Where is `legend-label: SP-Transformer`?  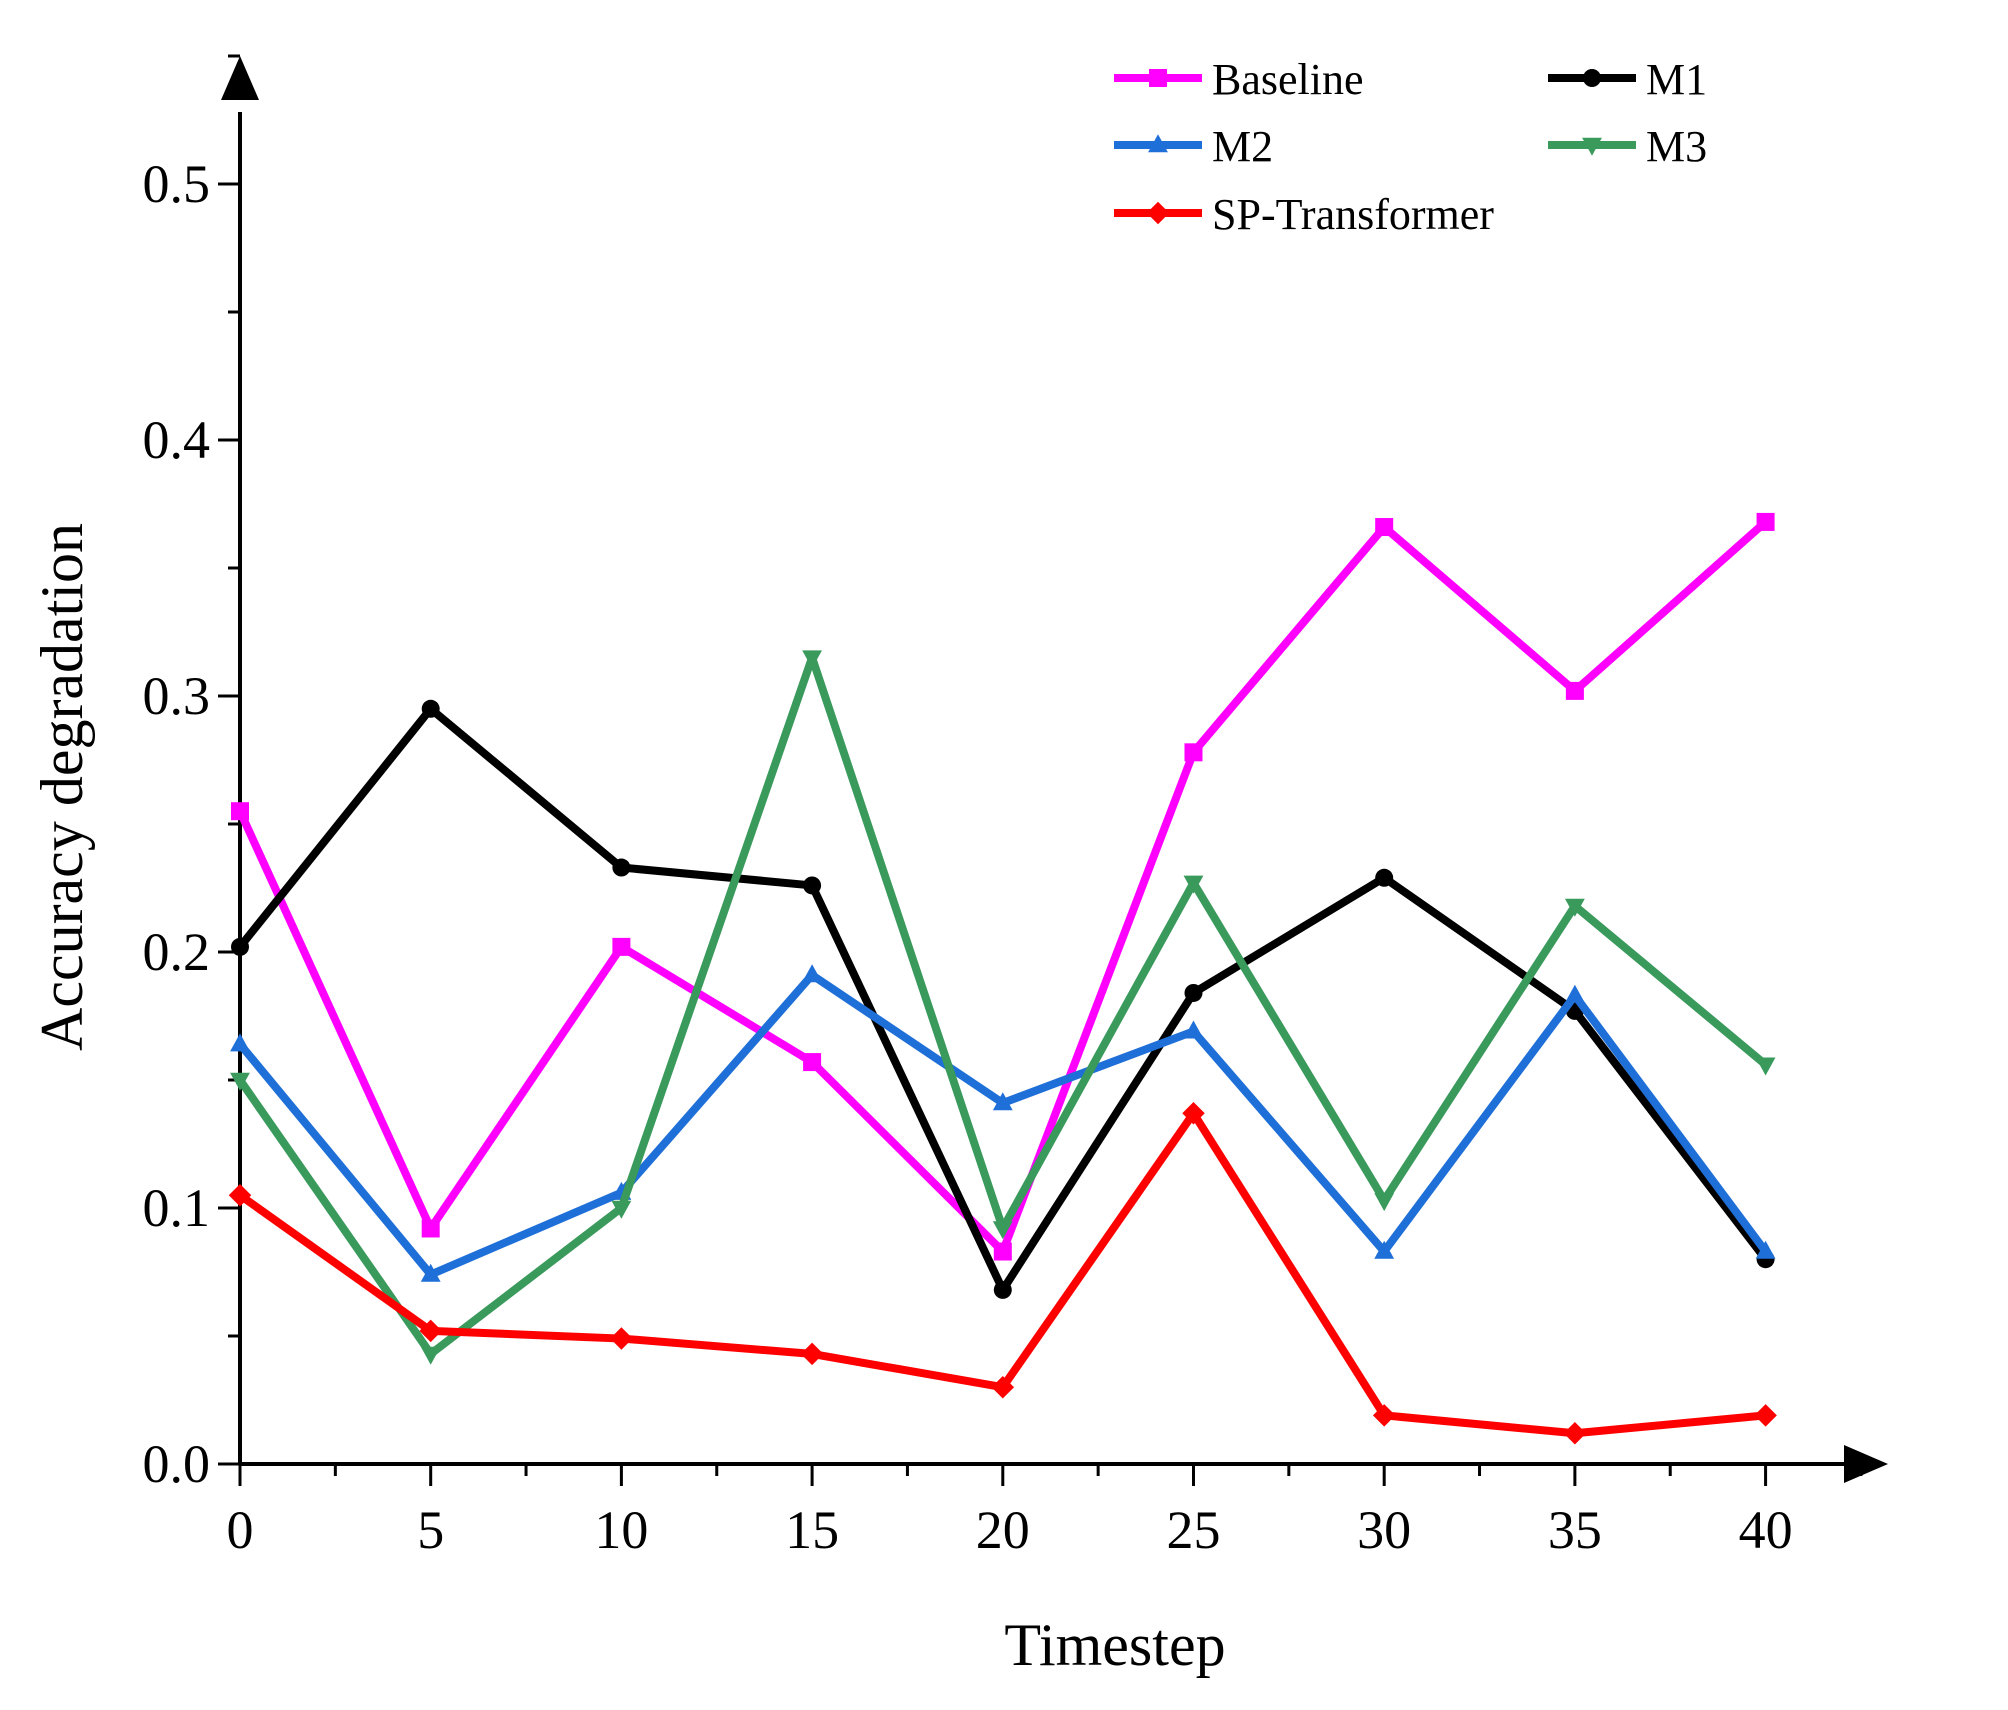
legend-label: SP-Transformer is located at coordinates (1353, 214).